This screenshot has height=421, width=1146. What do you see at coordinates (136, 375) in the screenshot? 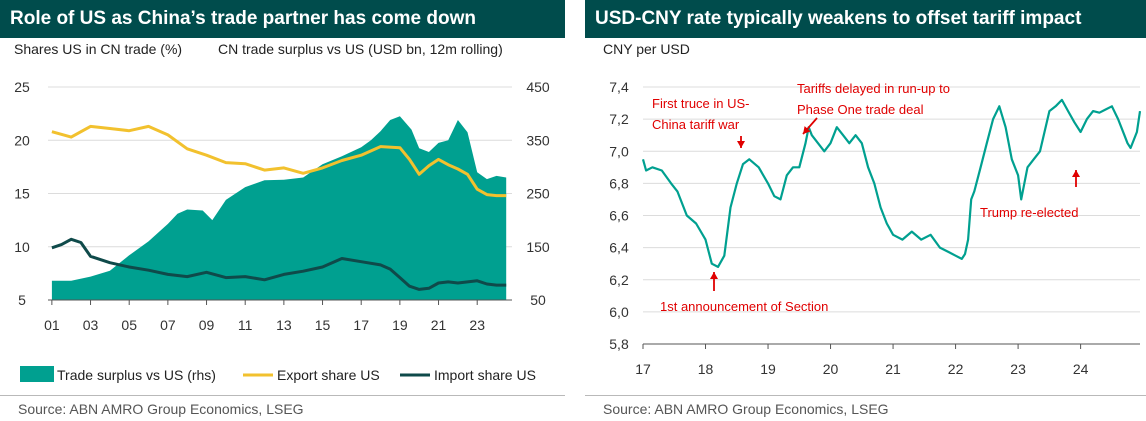
I see `legend-label: Trade surplus vs US (rhs)` at bounding box center [136, 375].